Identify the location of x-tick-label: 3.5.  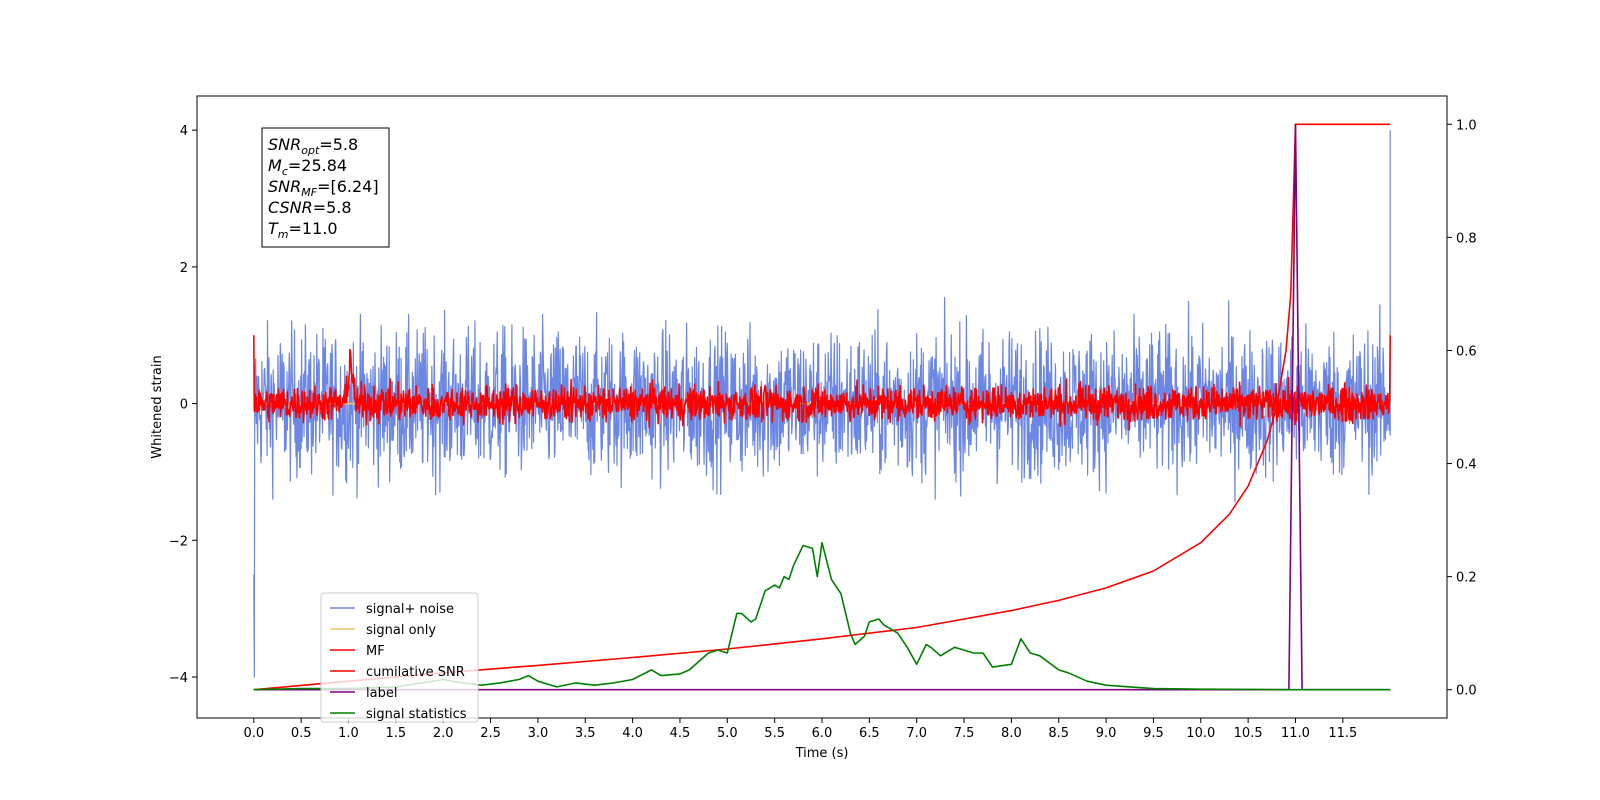
(585, 733).